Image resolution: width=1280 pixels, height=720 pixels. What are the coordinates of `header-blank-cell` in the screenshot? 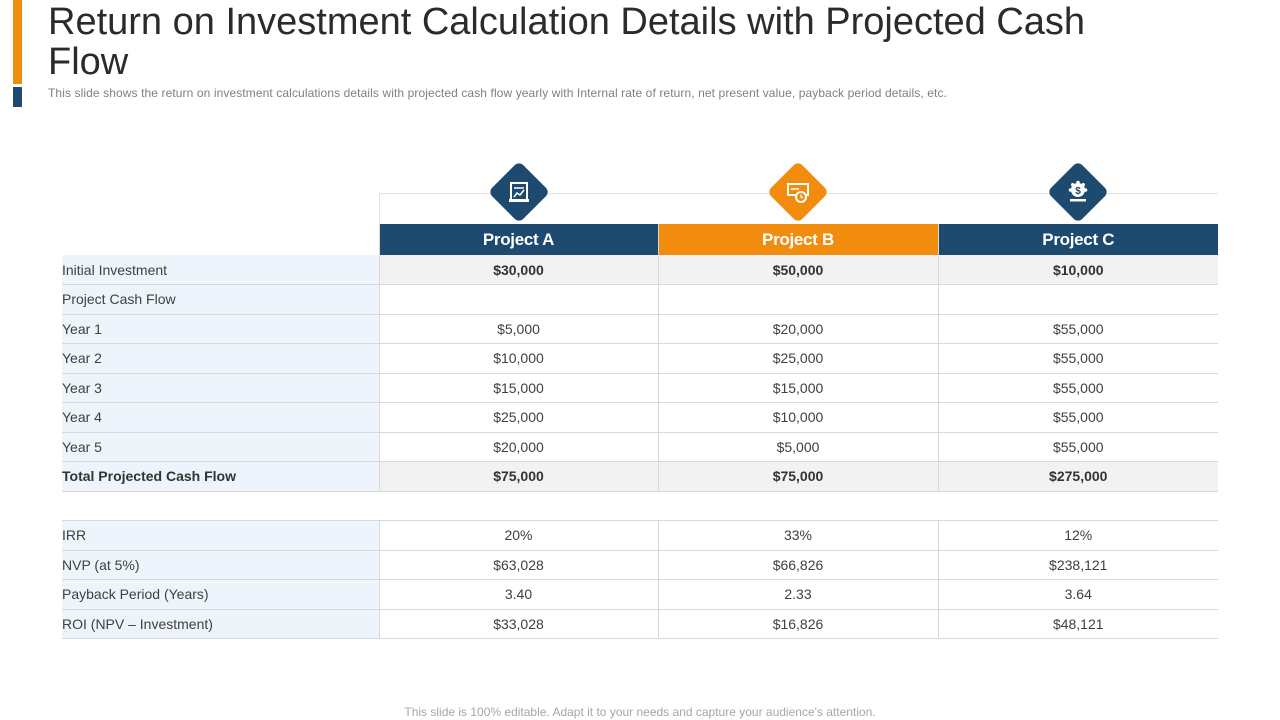 It's located at (220, 239).